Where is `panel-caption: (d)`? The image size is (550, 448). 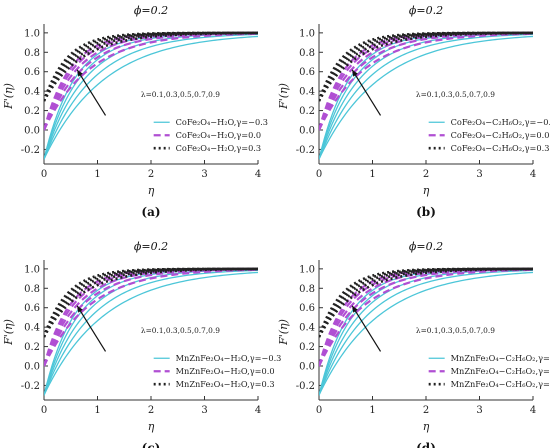
panel-caption: (d) is located at coordinates (426, 444).